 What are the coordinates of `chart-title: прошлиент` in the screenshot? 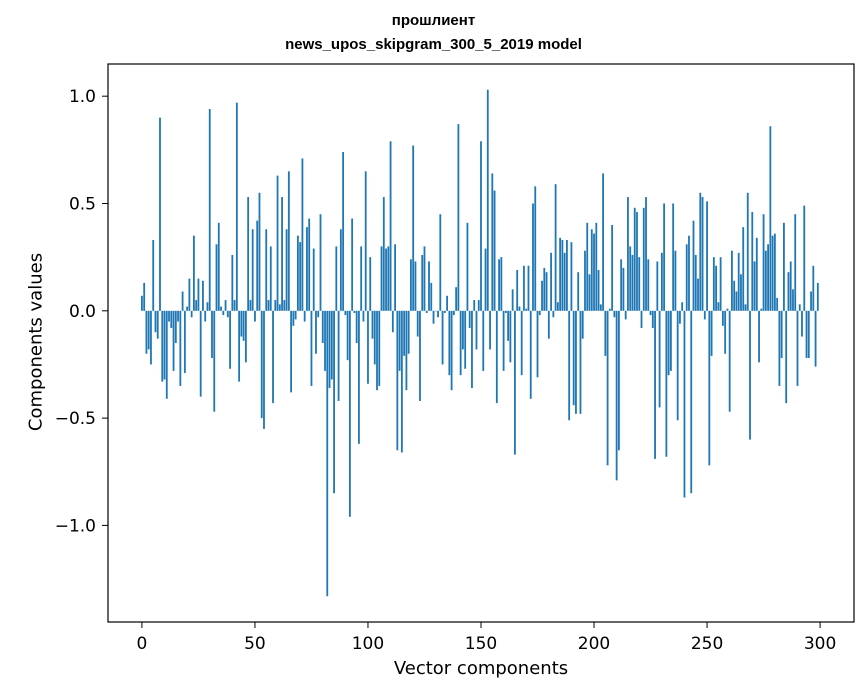 It's located at (433, 20).